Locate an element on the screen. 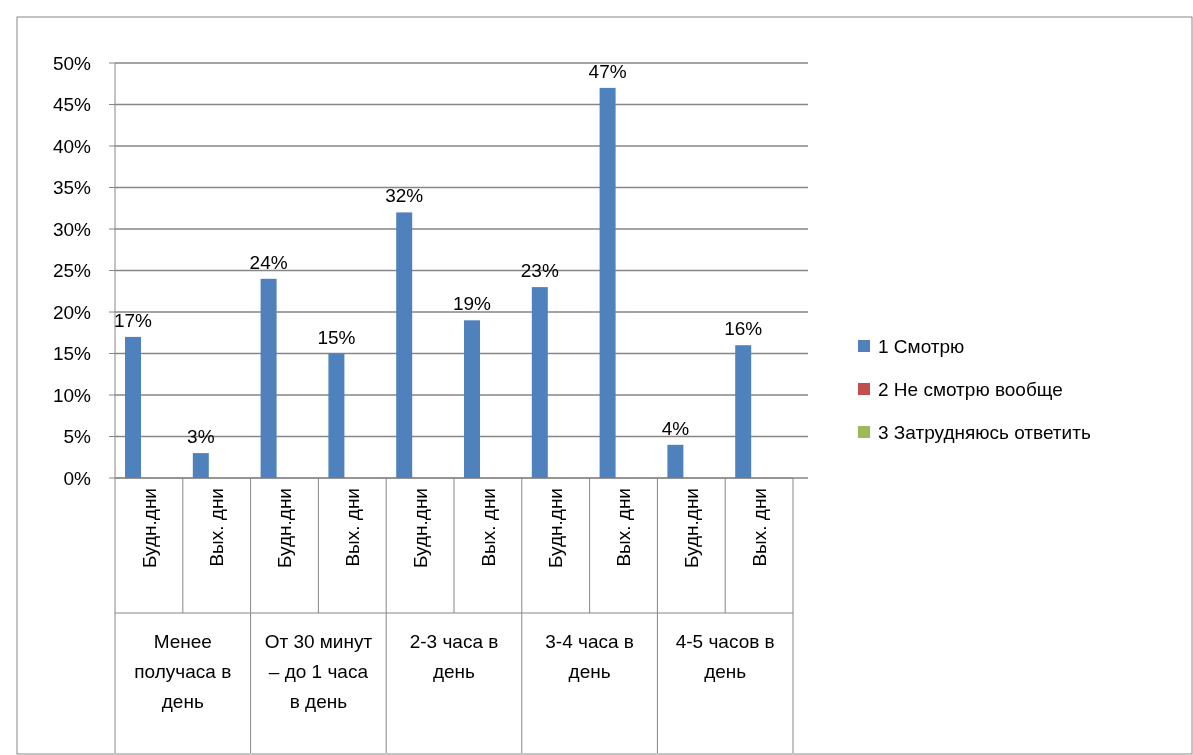 The width and height of the screenshot is (1193, 755). y-tick-label: 5% is located at coordinates (77, 437).